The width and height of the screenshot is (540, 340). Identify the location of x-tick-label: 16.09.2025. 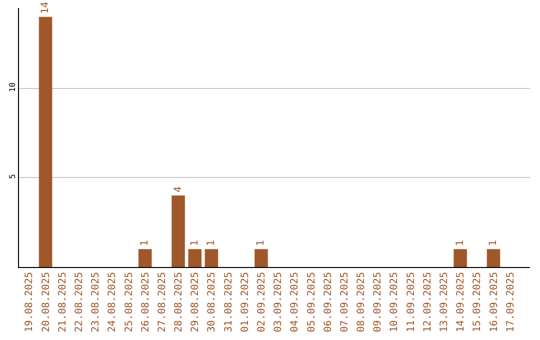
(494, 302).